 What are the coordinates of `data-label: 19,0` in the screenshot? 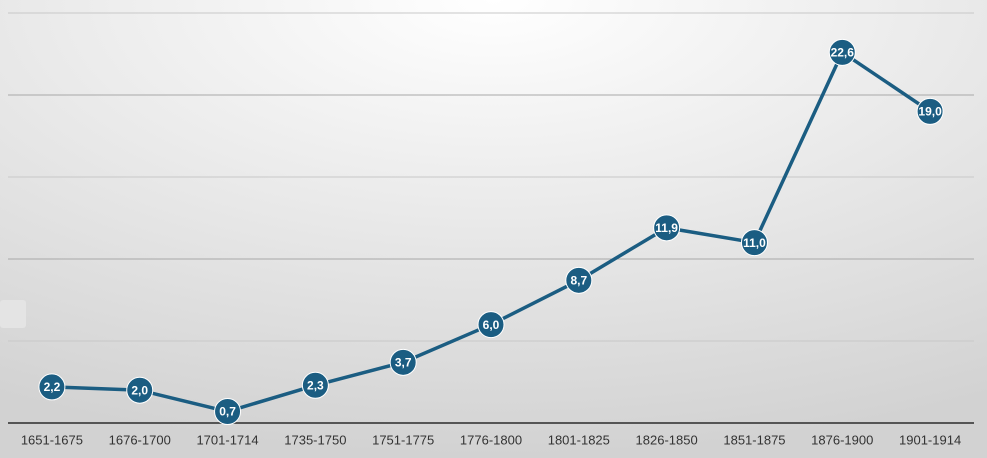 It's located at (930, 112).